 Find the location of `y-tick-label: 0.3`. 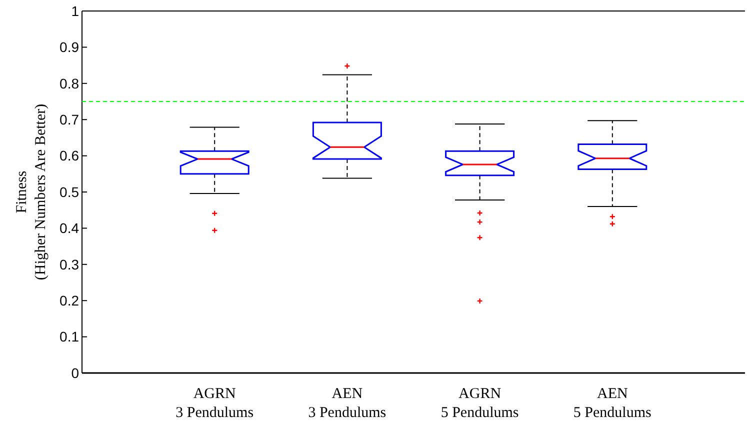

y-tick-label: 0.3 is located at coordinates (70, 264).